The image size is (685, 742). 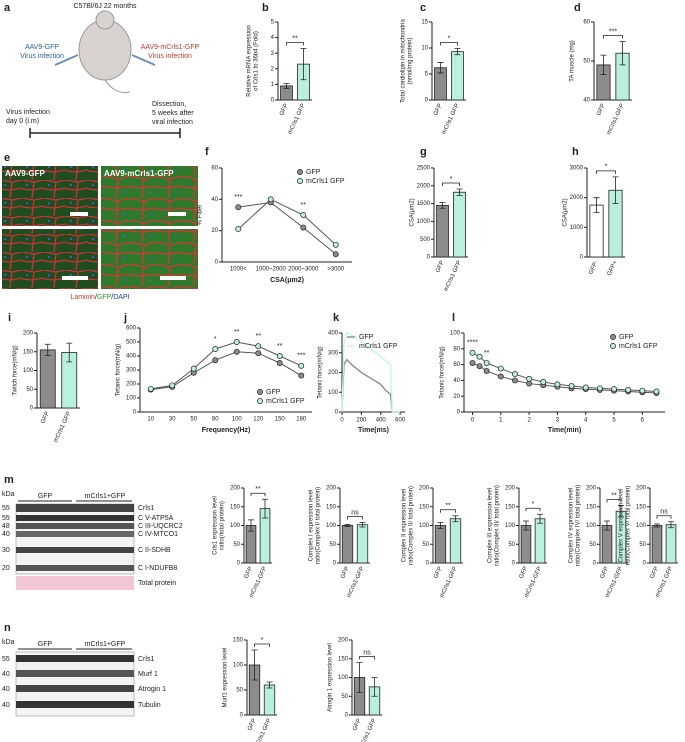 What do you see at coordinates (154, 550) in the screenshot?
I see `band-label: C II-SDHB` at bounding box center [154, 550].